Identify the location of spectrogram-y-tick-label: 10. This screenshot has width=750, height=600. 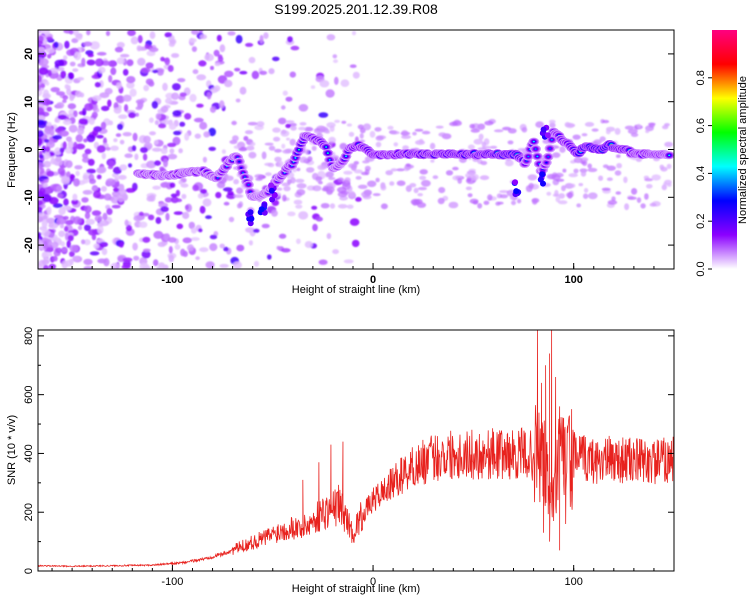
(29, 102).